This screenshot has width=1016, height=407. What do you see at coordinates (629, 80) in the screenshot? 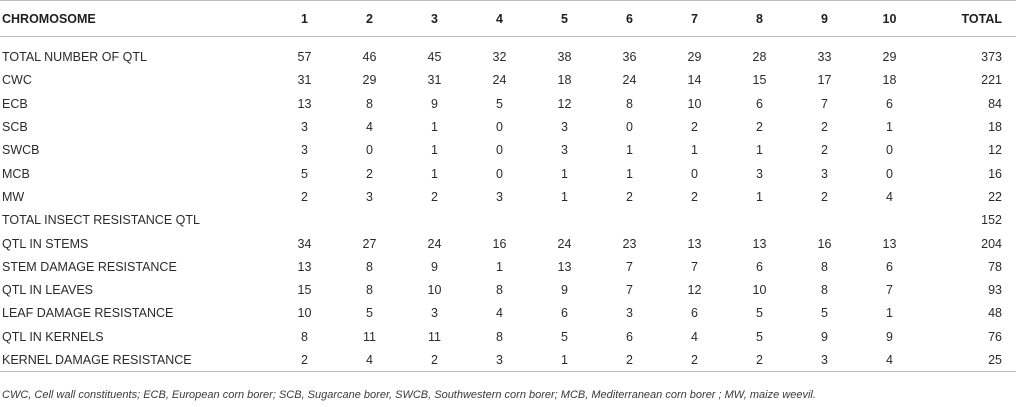
I see `table-cell: 24` at bounding box center [629, 80].